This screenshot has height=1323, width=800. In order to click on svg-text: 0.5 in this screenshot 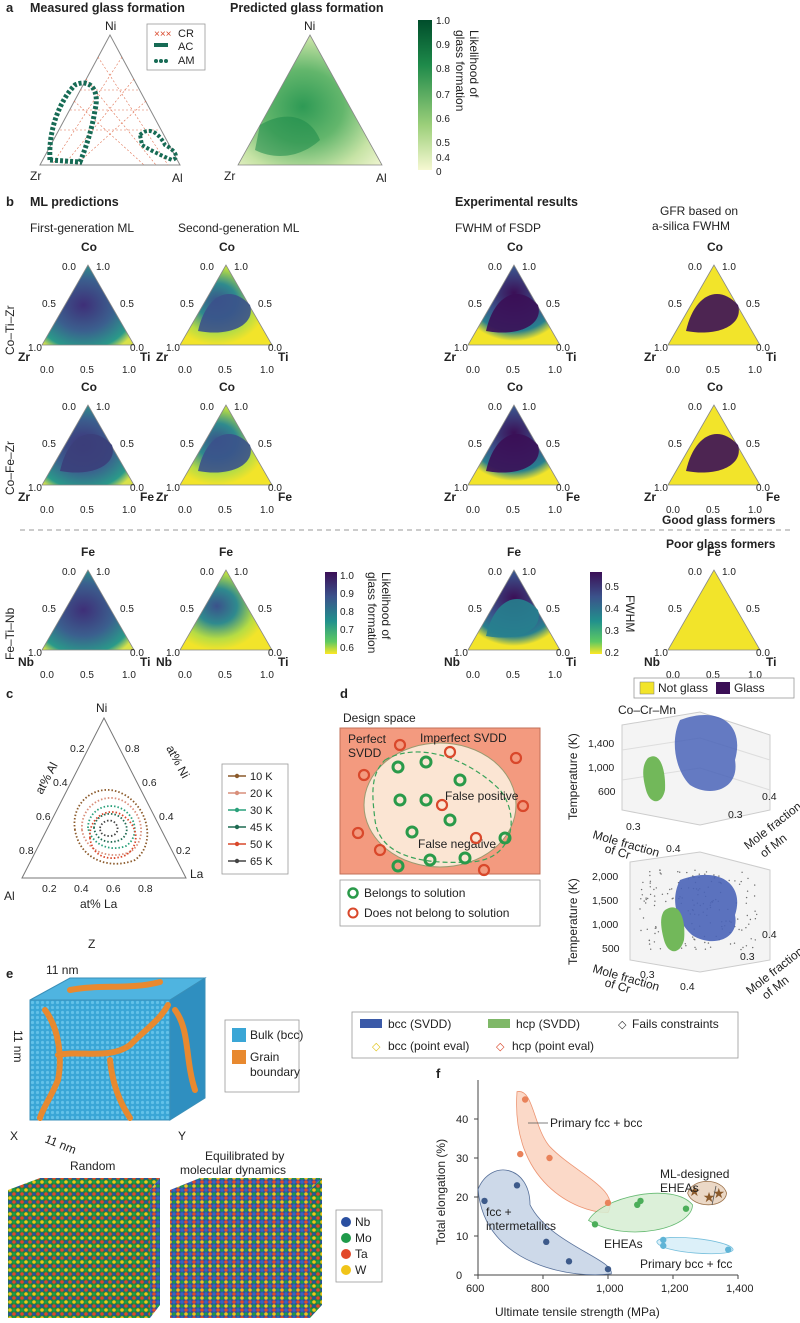, I will do `click(612, 587)`.